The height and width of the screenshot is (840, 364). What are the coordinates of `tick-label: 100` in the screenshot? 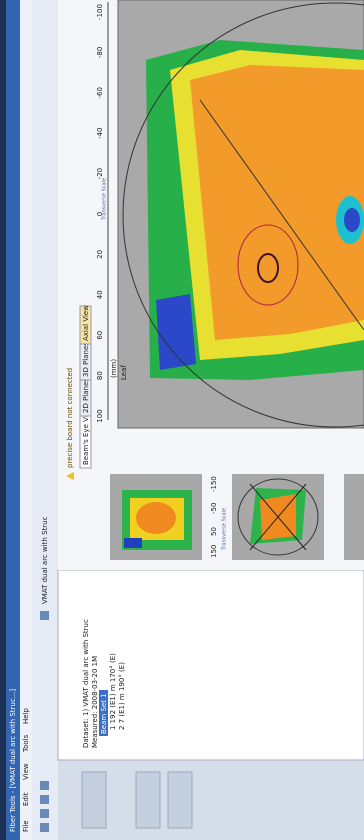 It's located at (100, 415).